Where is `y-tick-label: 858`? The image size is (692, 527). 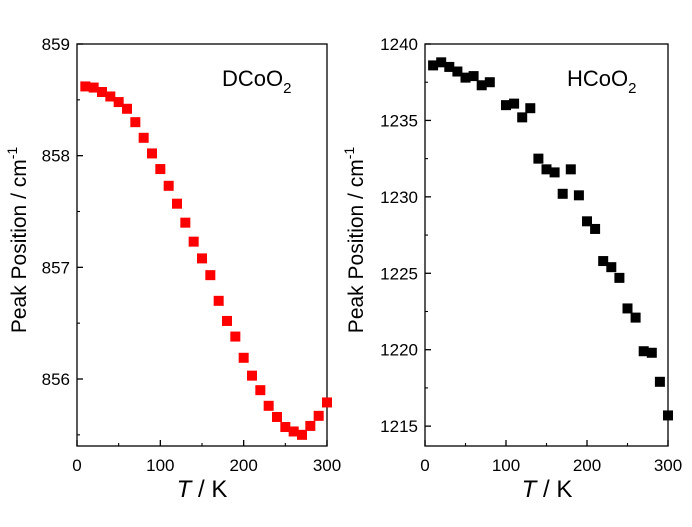 y-tick-label: 858 is located at coordinates (56, 156).